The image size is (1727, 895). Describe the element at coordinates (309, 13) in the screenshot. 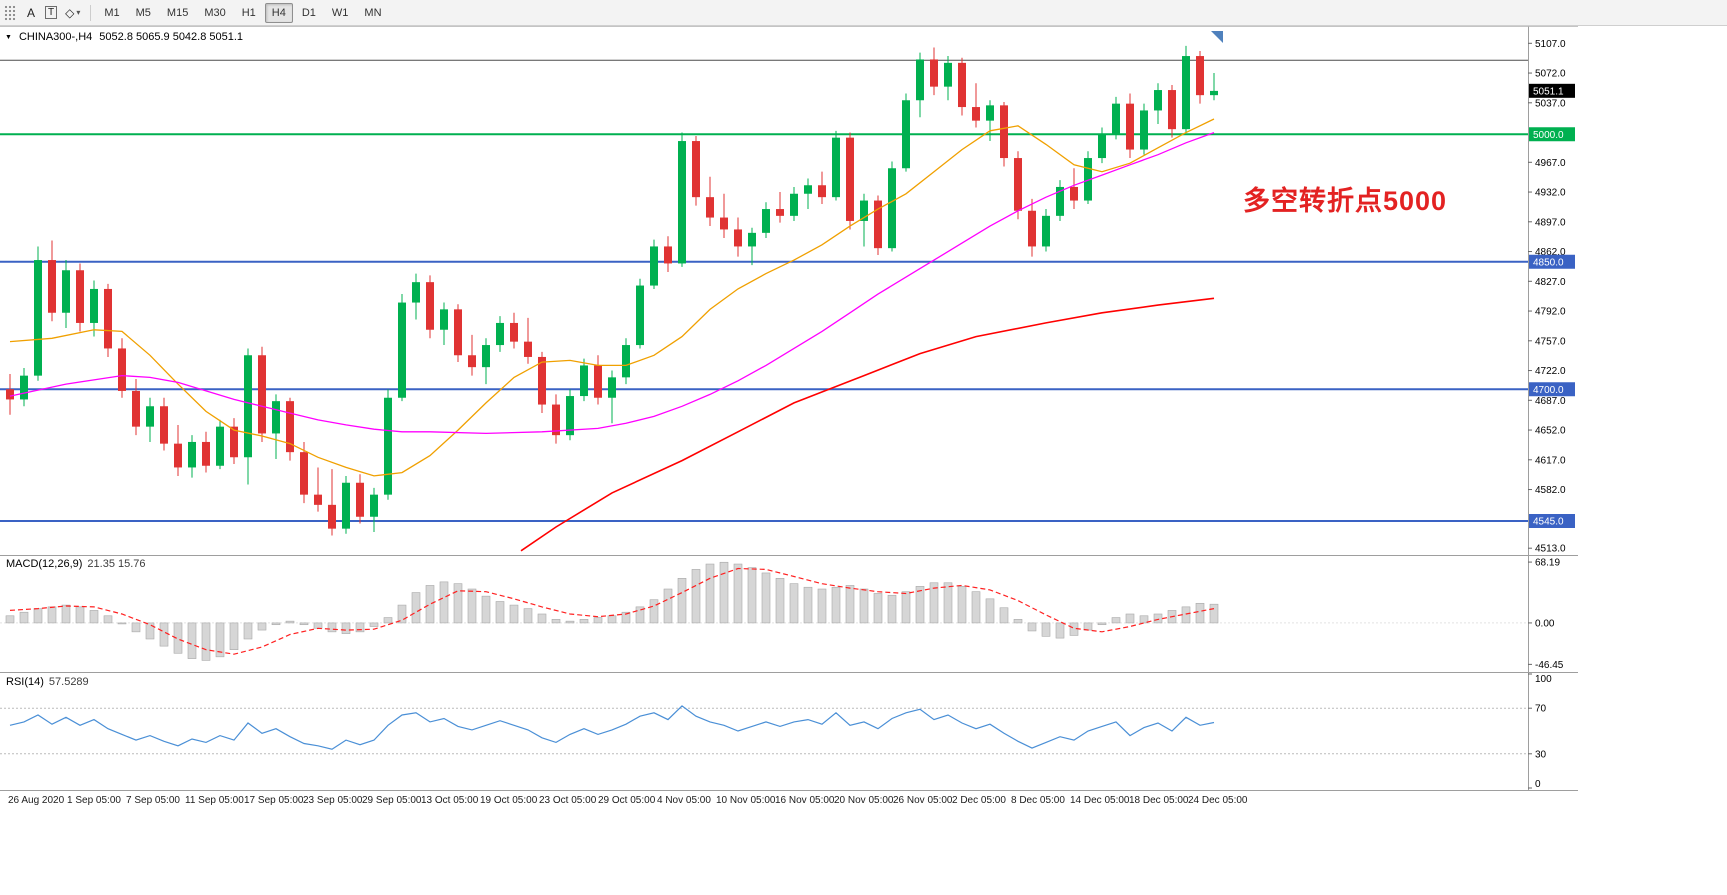

I see `timeframe-d1-button: D1` at that location.